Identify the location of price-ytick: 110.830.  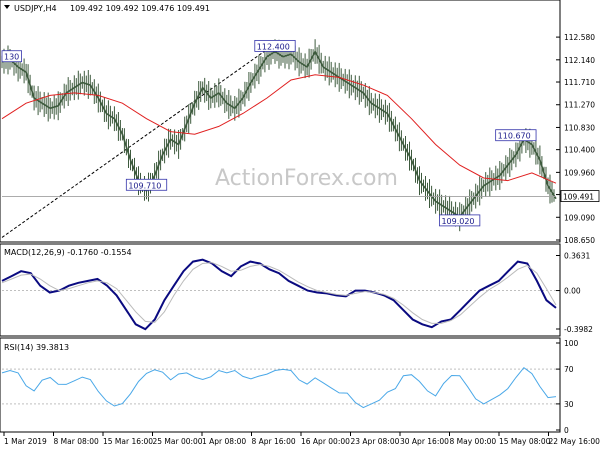
(575, 127).